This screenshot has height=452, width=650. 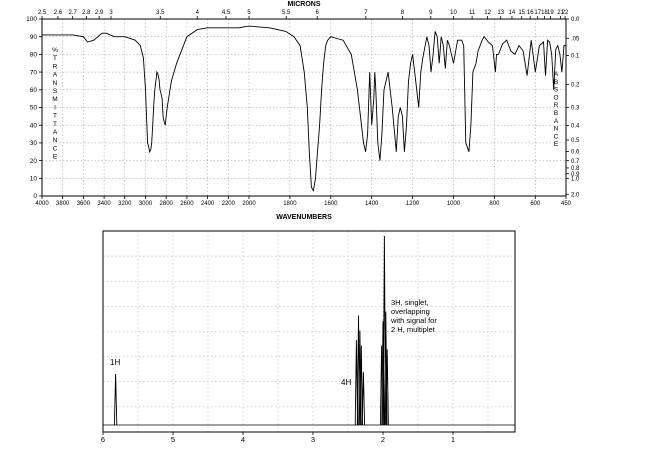 What do you see at coordinates (278, 438) in the screenshot?
I see `nmr-ppm-axis: 6 5 4 3 2 1` at bounding box center [278, 438].